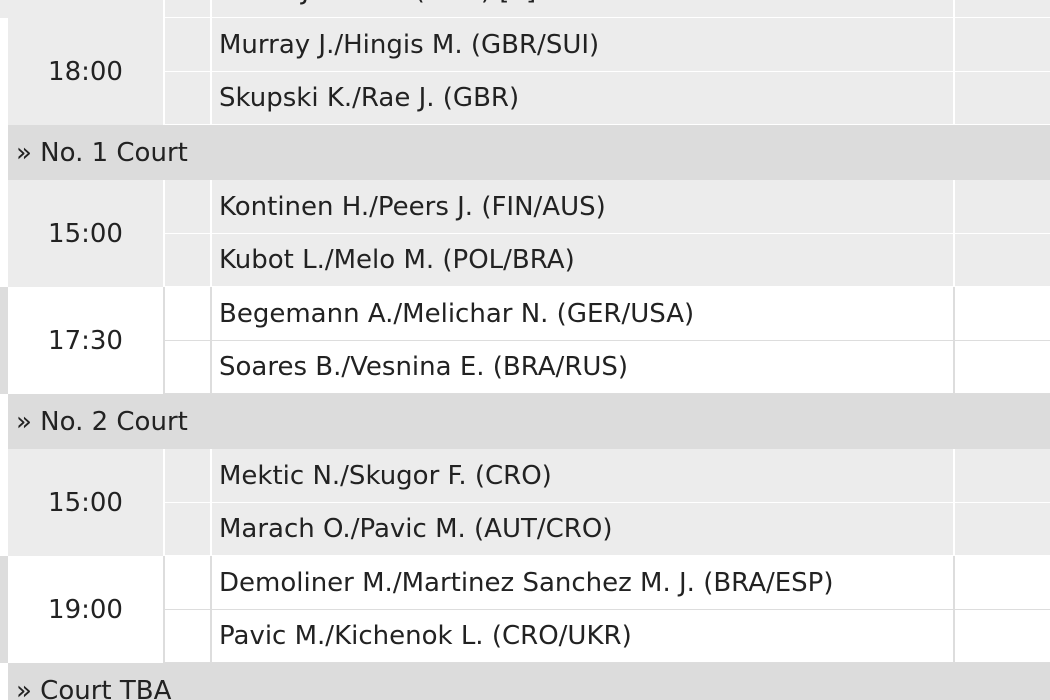 The height and width of the screenshot is (700, 1050). I want to click on player-cell: Soares B./Vesnina E. (BRA/RUS), so click(583, 367).